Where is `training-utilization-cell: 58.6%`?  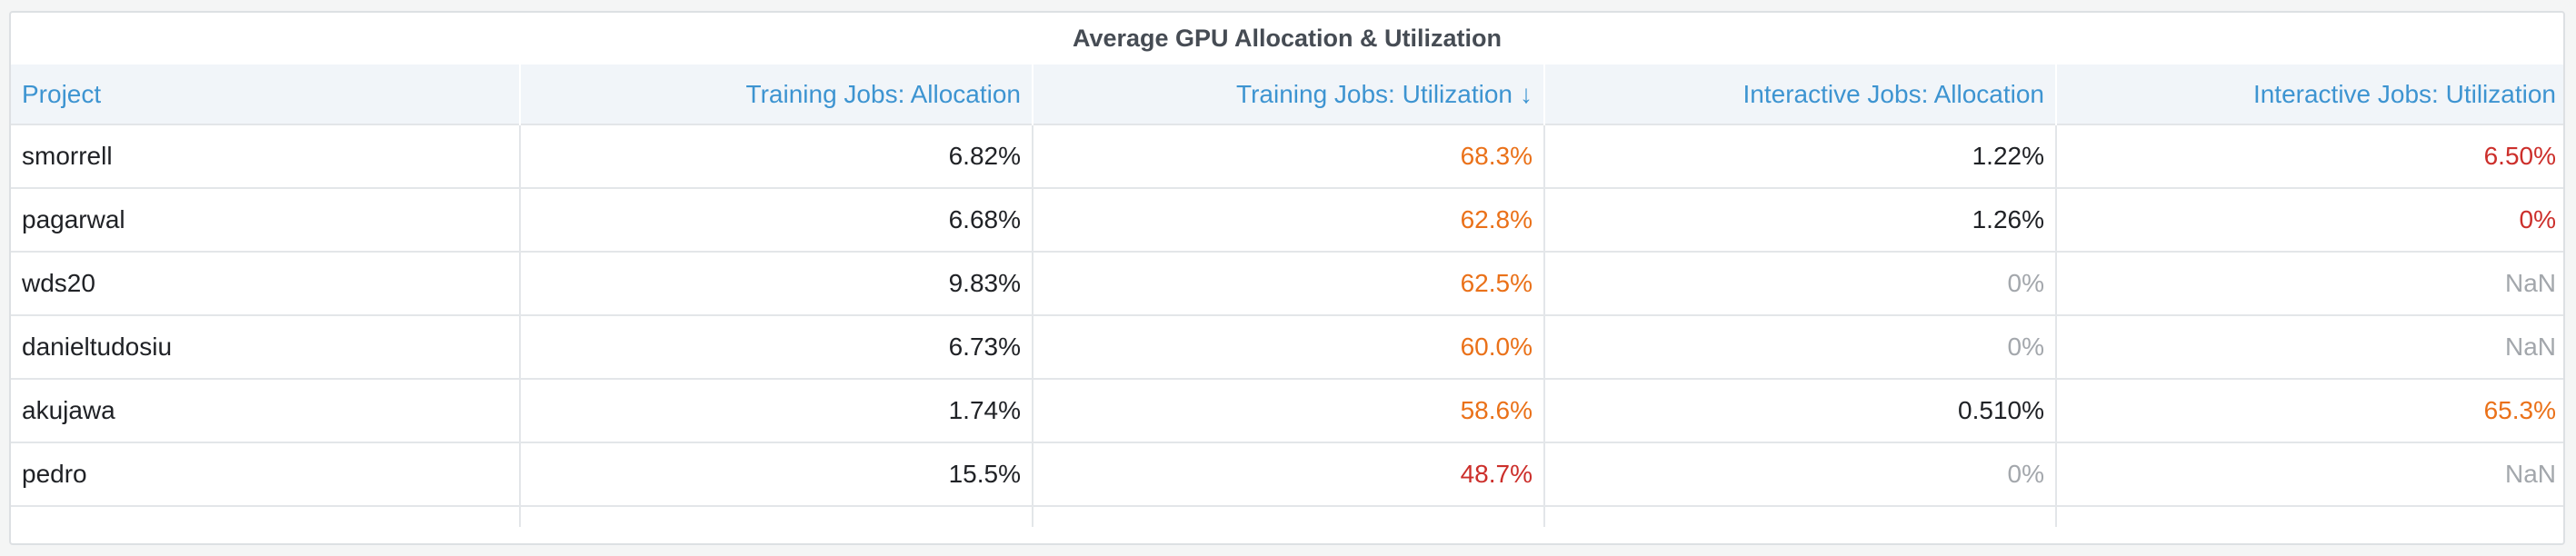 training-utilization-cell: 58.6% is located at coordinates (1289, 410).